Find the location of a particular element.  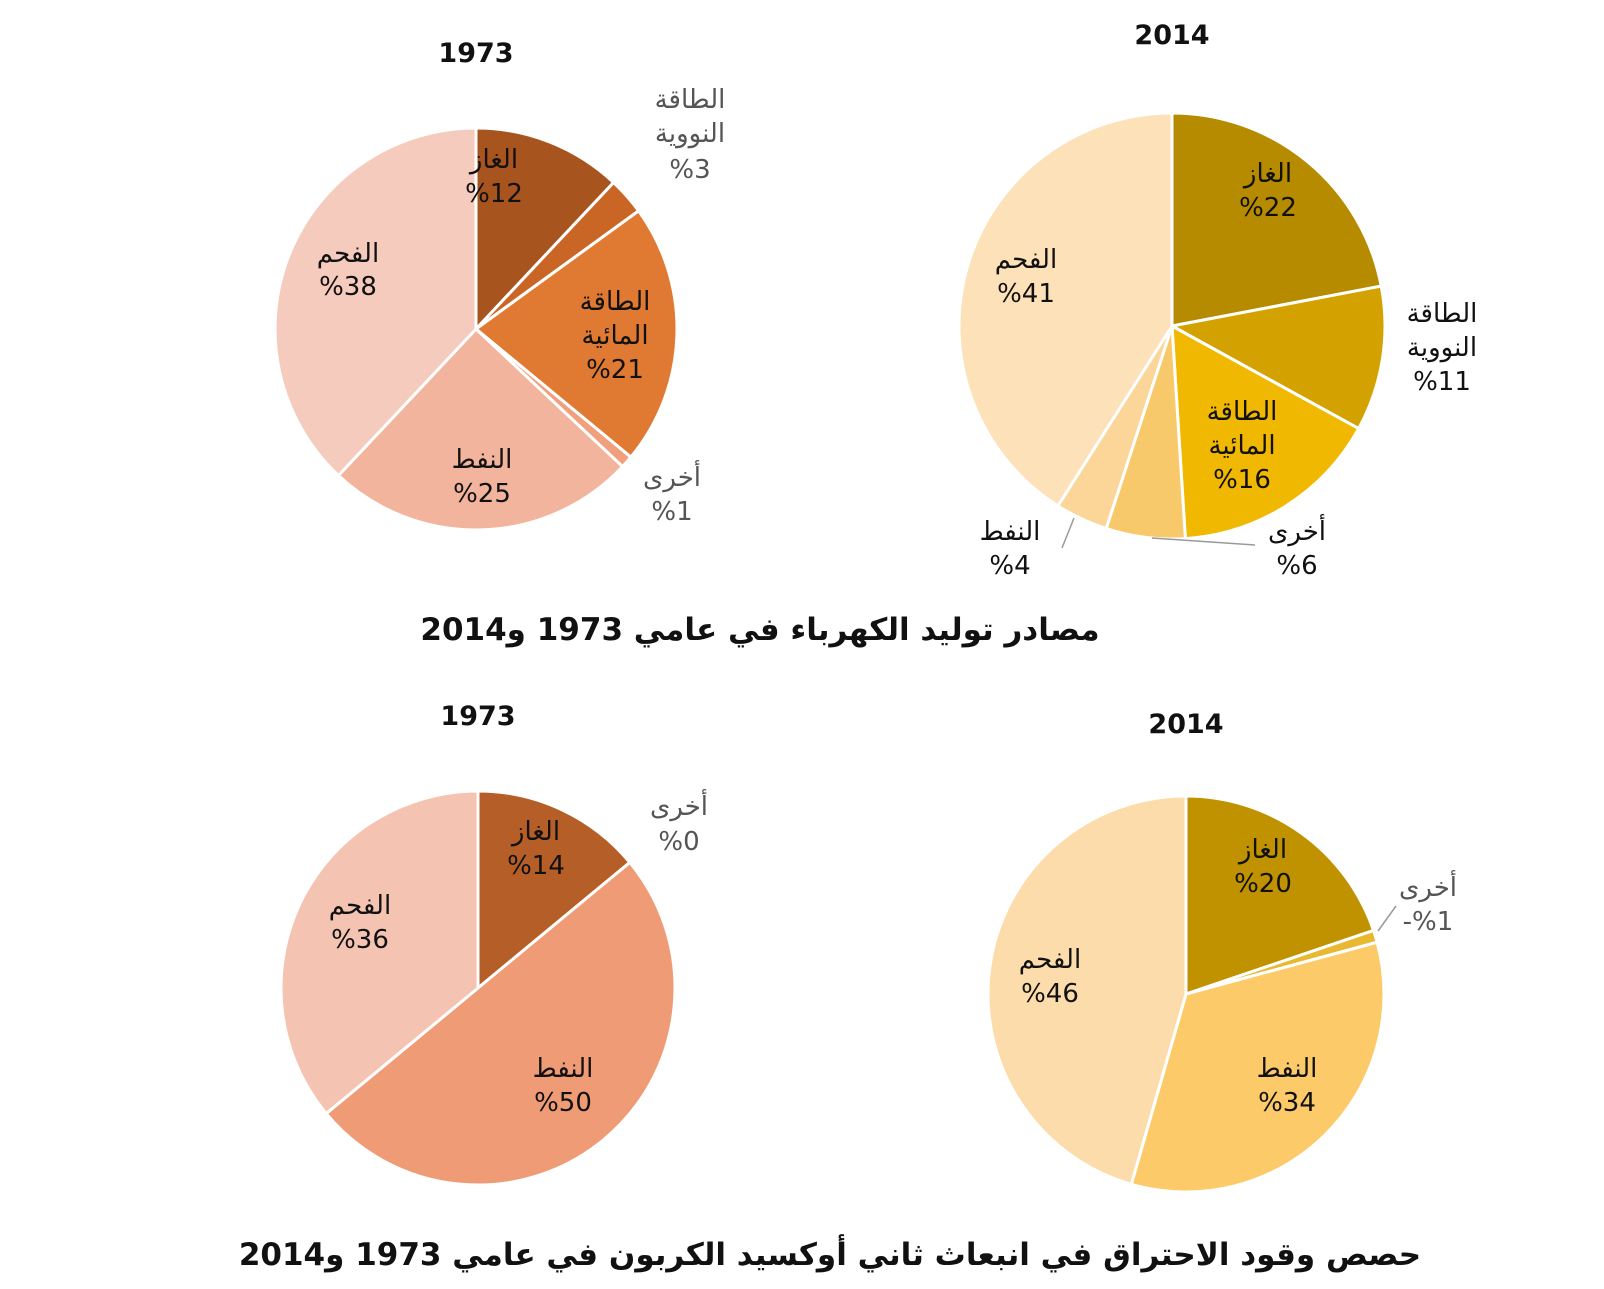

slice-value-label: %6 is located at coordinates (1296, 566).